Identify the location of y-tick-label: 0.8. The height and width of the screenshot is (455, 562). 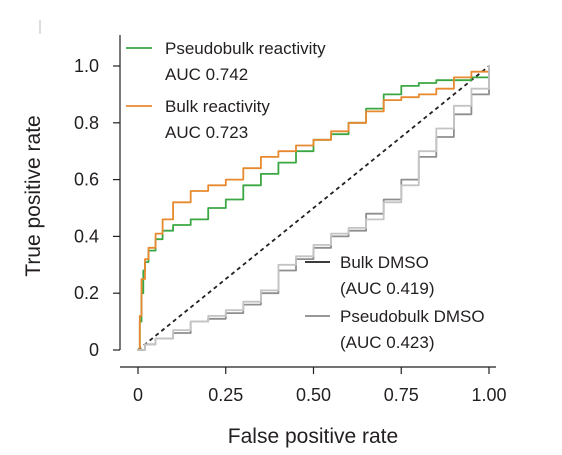
(86, 123).